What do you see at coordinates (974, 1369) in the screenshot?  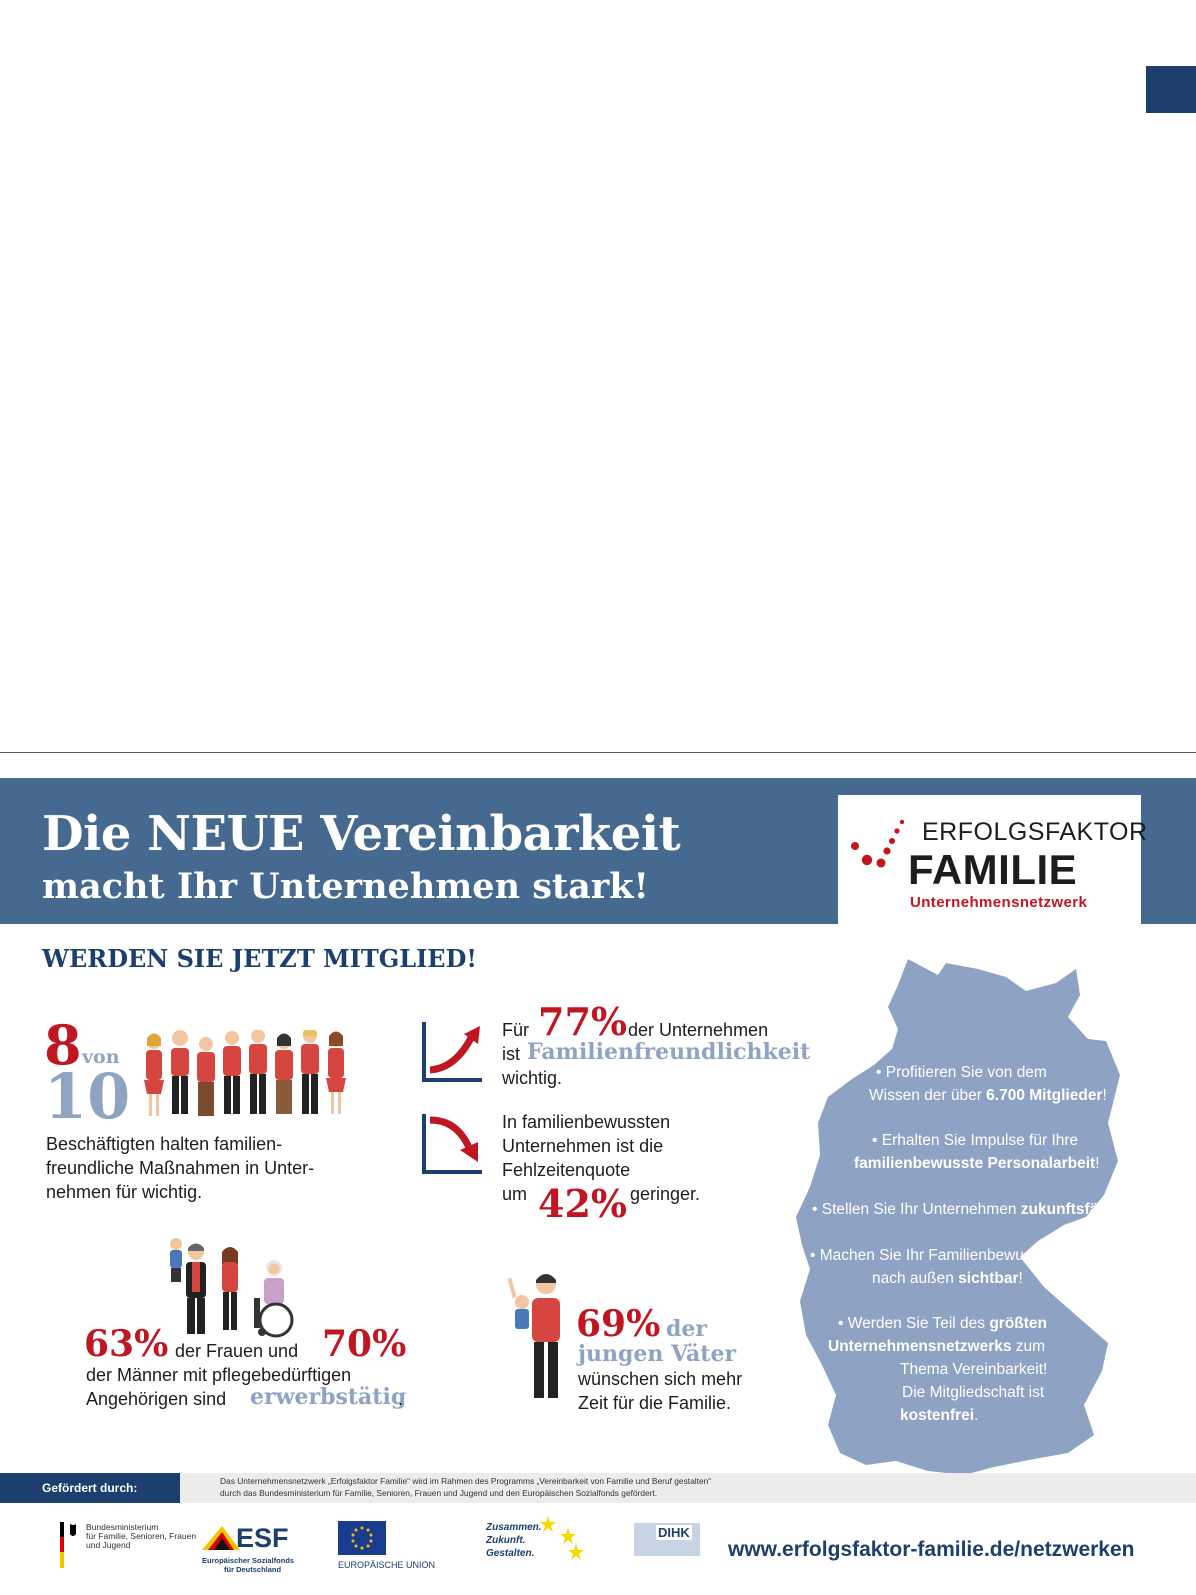 I see `map-bullet-5c: Thema Vereinbarkeit!` at bounding box center [974, 1369].